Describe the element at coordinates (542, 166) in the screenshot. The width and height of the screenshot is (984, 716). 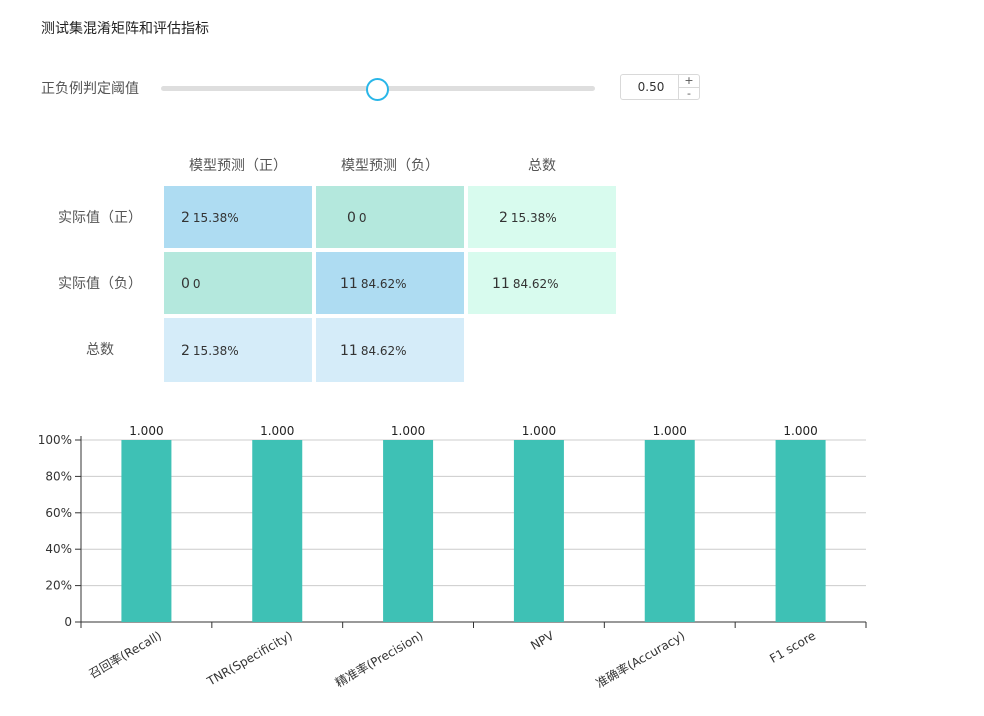
I see `col-header-total: 总数` at that location.